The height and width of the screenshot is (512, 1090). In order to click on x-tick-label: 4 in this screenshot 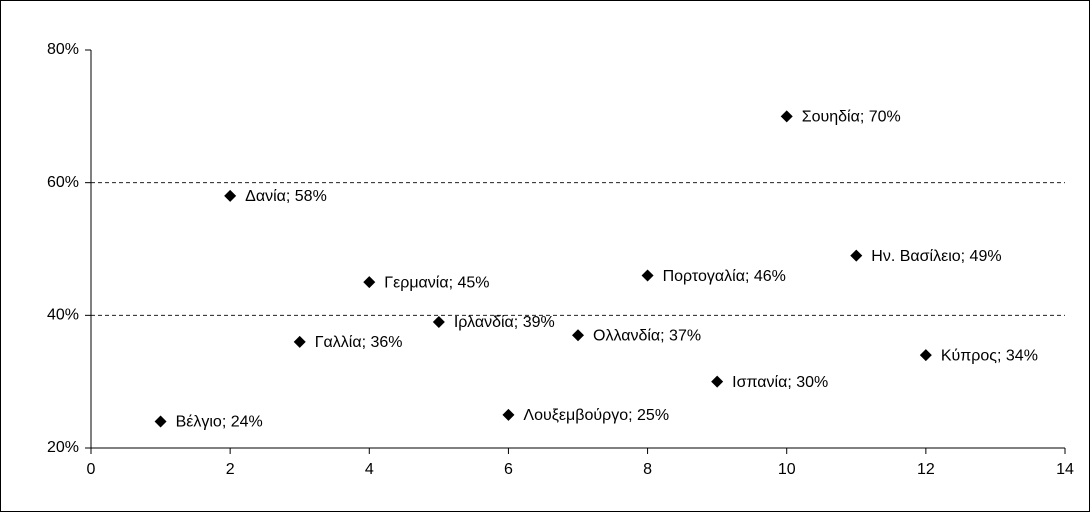, I will do `click(369, 469)`.